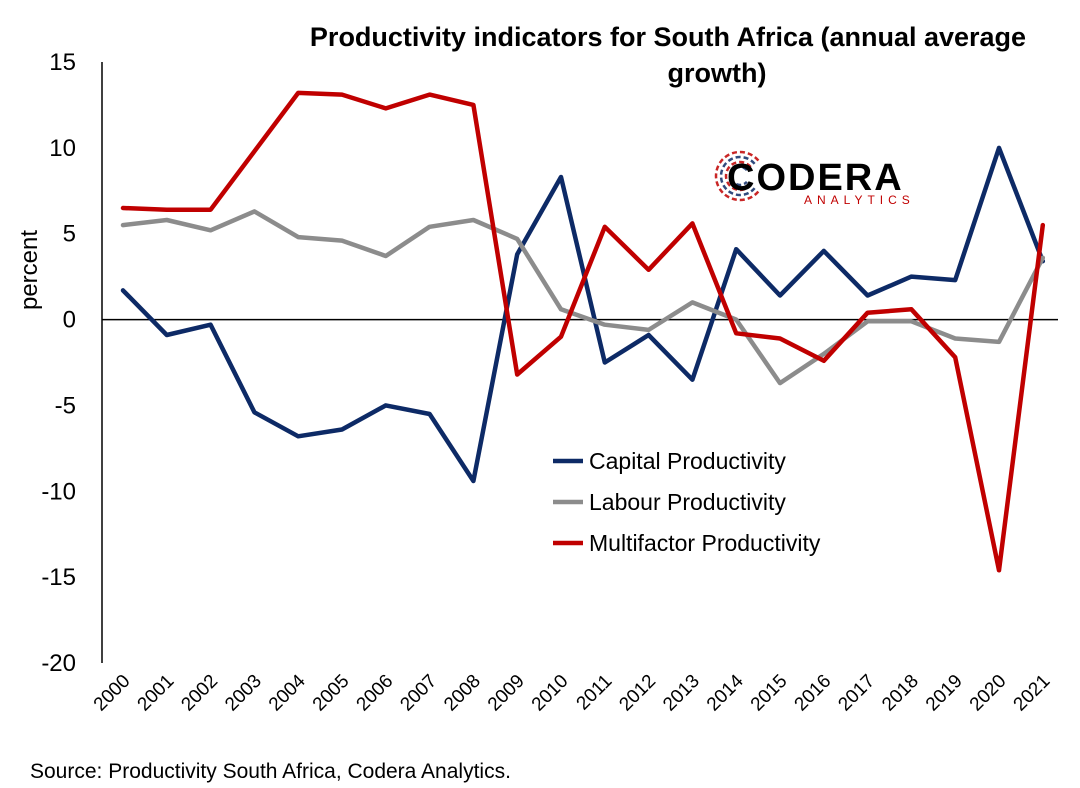 This screenshot has width=1080, height=788. Describe the element at coordinates (62, 62) in the screenshot. I see `y-tick-label: 15` at that location.